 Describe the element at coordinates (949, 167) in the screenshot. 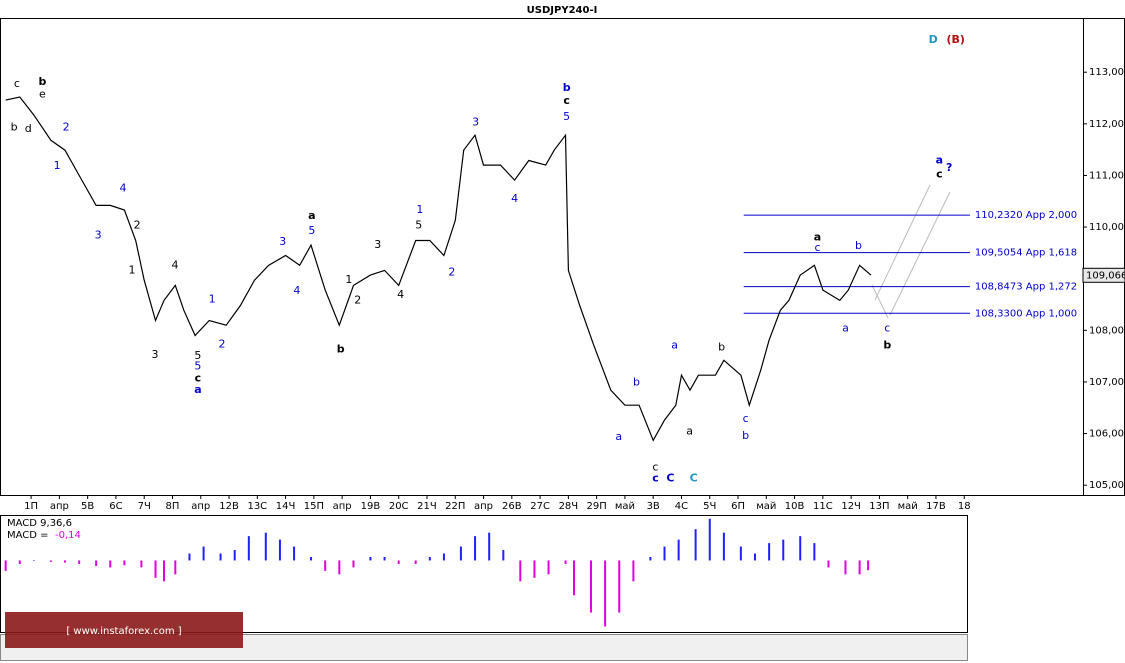

I see `wave-label: ?` at that location.